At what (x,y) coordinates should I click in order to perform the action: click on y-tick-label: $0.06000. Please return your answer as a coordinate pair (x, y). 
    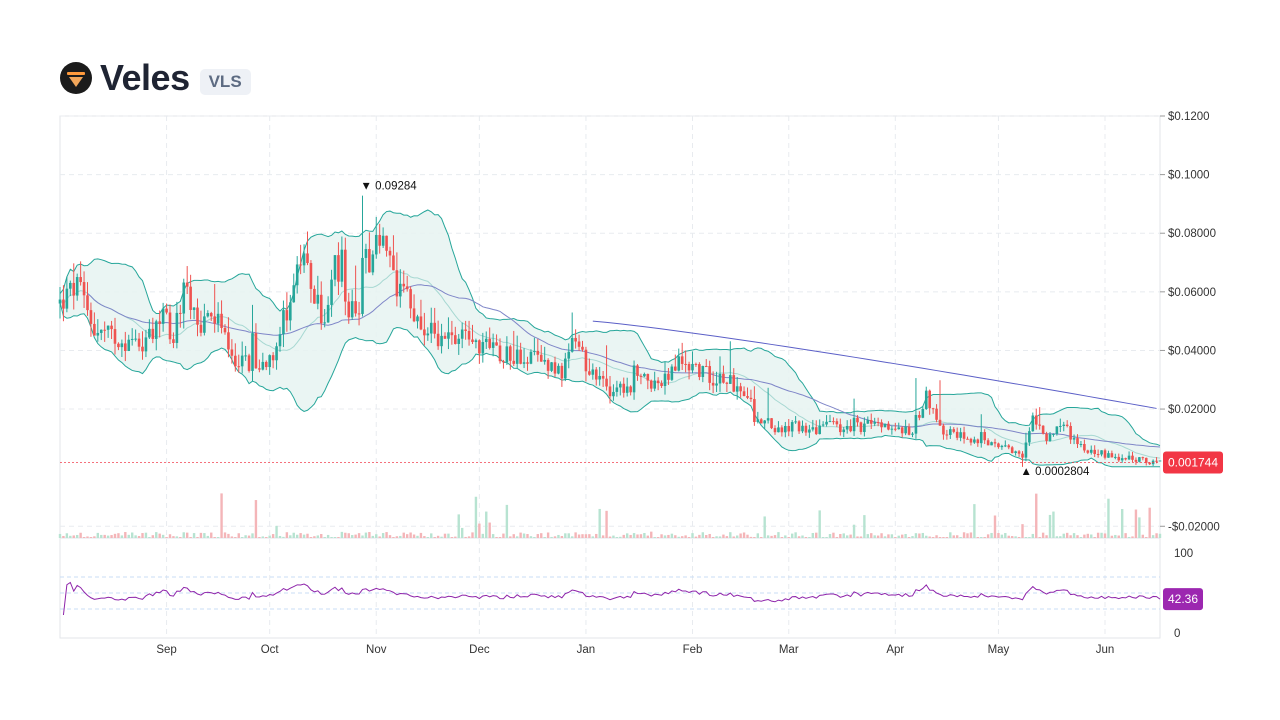
    Looking at the image, I should click on (1192, 293).